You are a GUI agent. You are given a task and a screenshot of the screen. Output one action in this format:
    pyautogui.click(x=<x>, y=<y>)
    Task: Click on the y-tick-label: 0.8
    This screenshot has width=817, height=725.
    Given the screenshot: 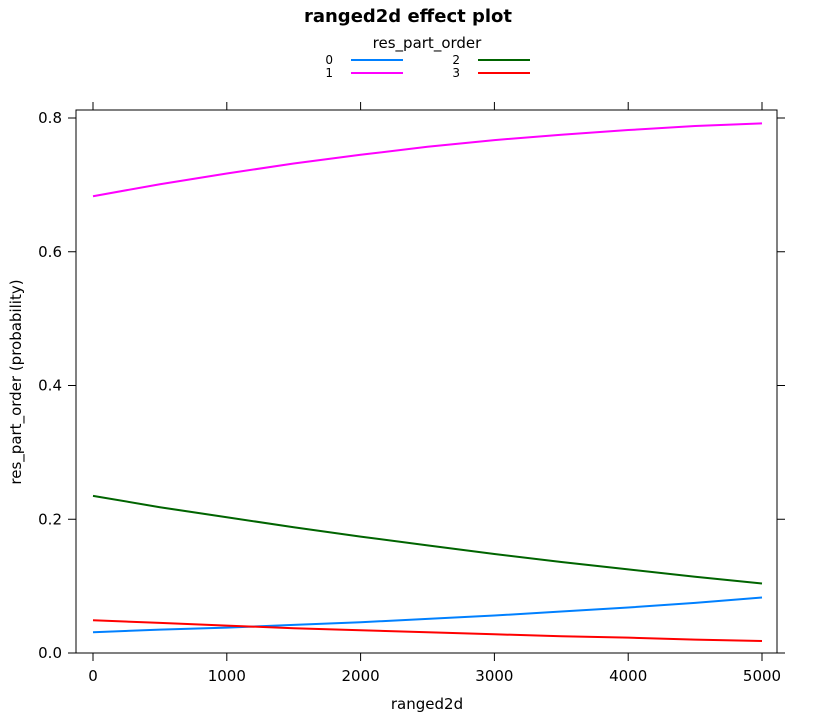 What is the action you would take?
    pyautogui.click(x=50, y=118)
    